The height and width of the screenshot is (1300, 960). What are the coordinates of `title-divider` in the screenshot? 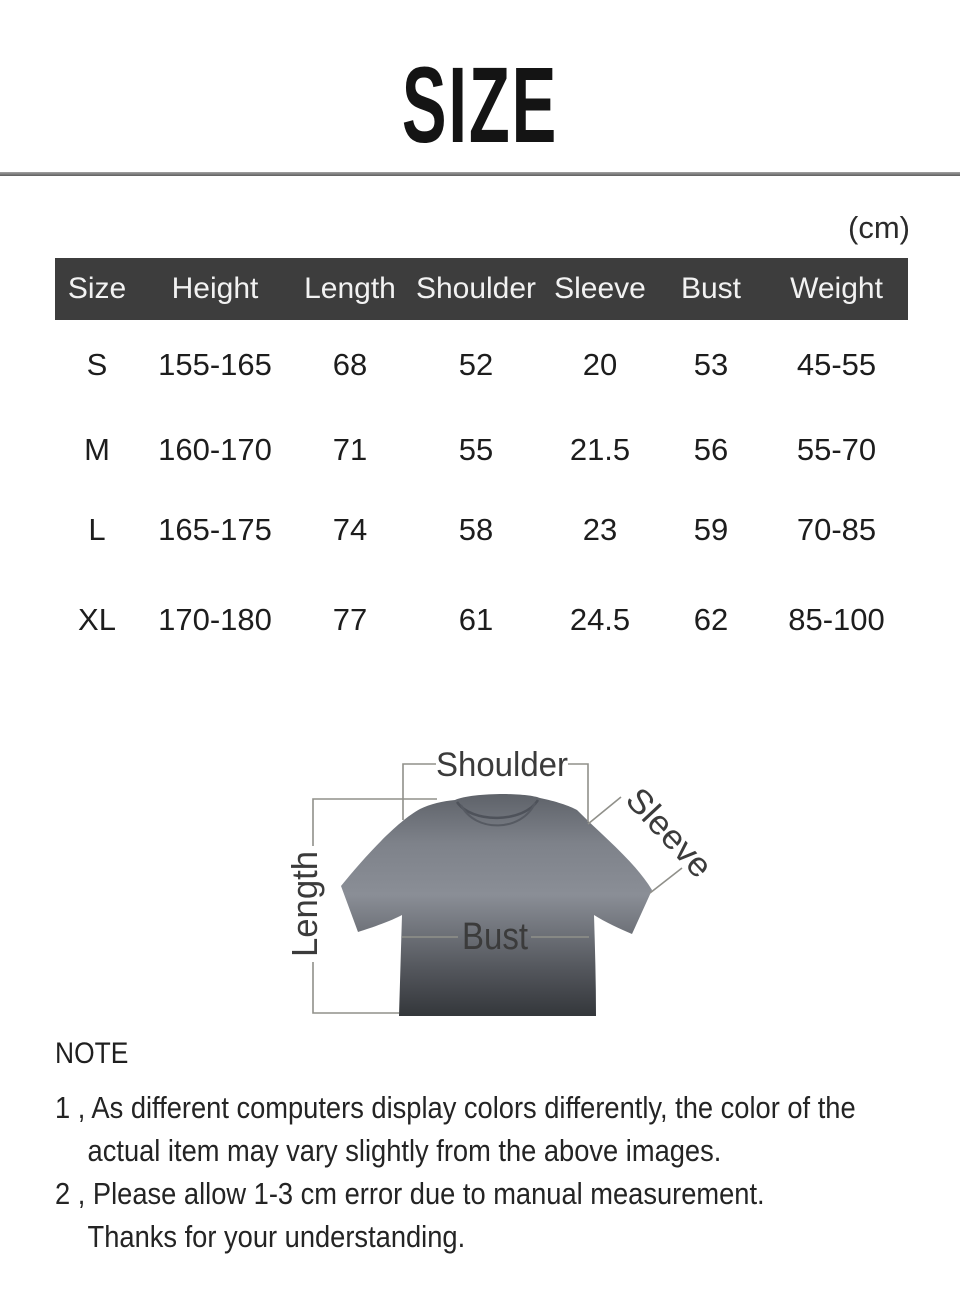 It's located at (480, 174).